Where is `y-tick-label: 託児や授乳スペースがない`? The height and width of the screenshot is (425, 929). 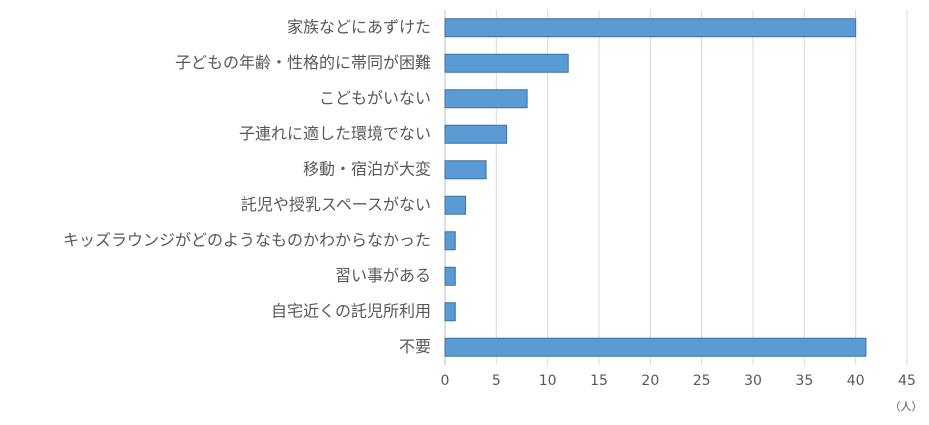
y-tick-label: 託児や授乳スペースがない is located at coordinates (336, 204).